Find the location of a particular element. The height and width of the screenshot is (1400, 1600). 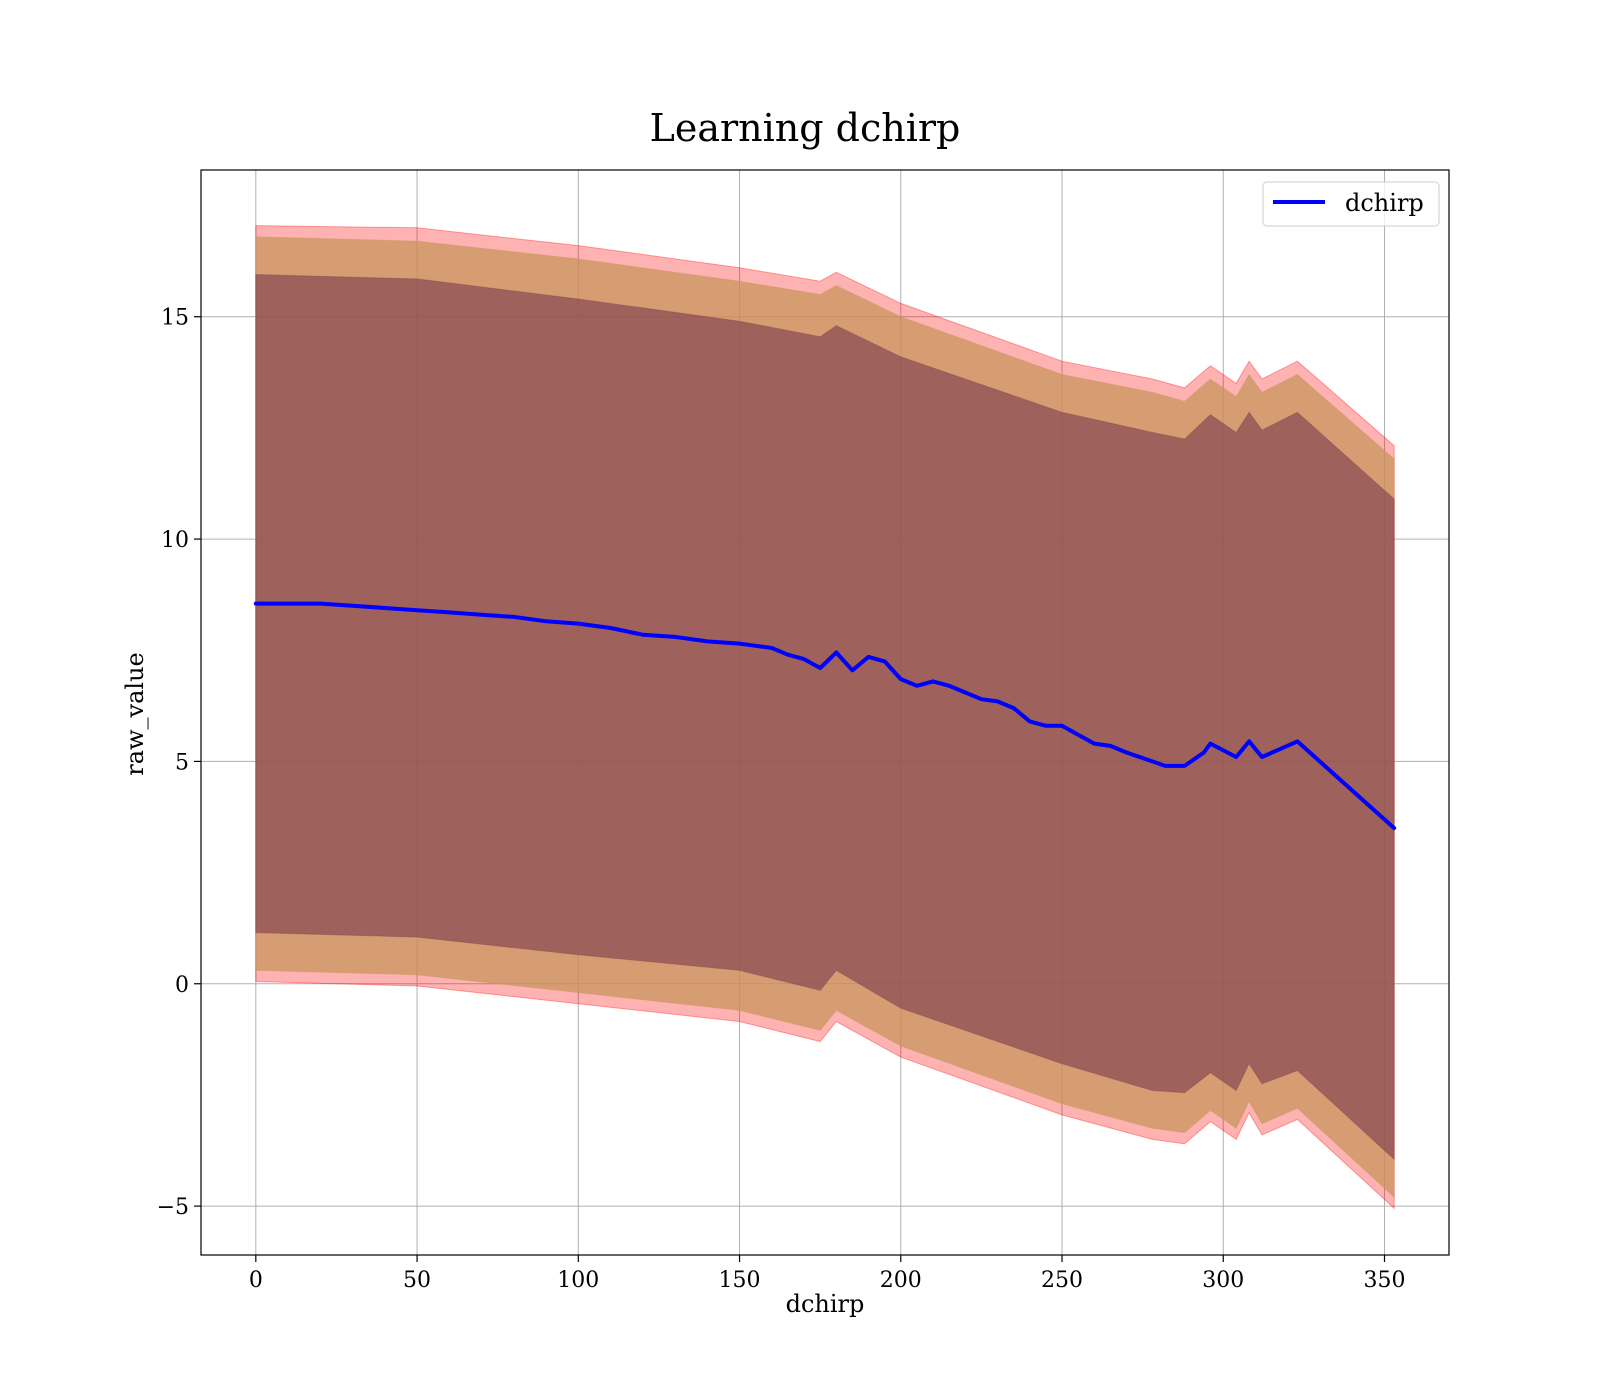

series-line-dchirp is located at coordinates (825, 716).